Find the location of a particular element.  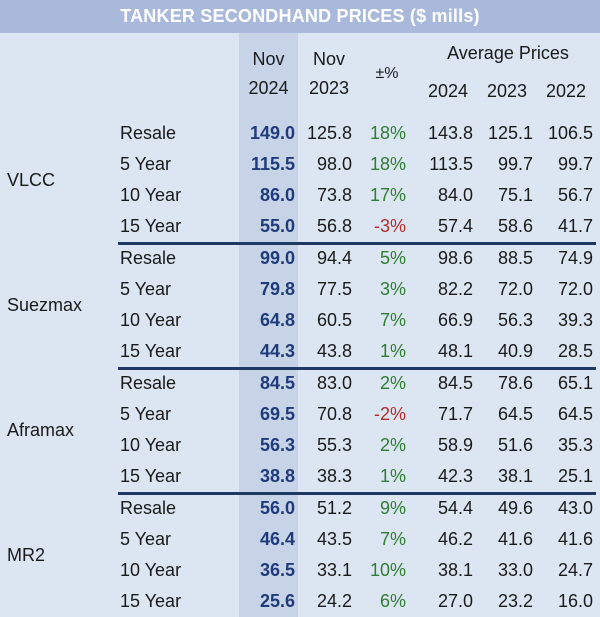

avg2022-value: 35.3 is located at coordinates (575, 445).